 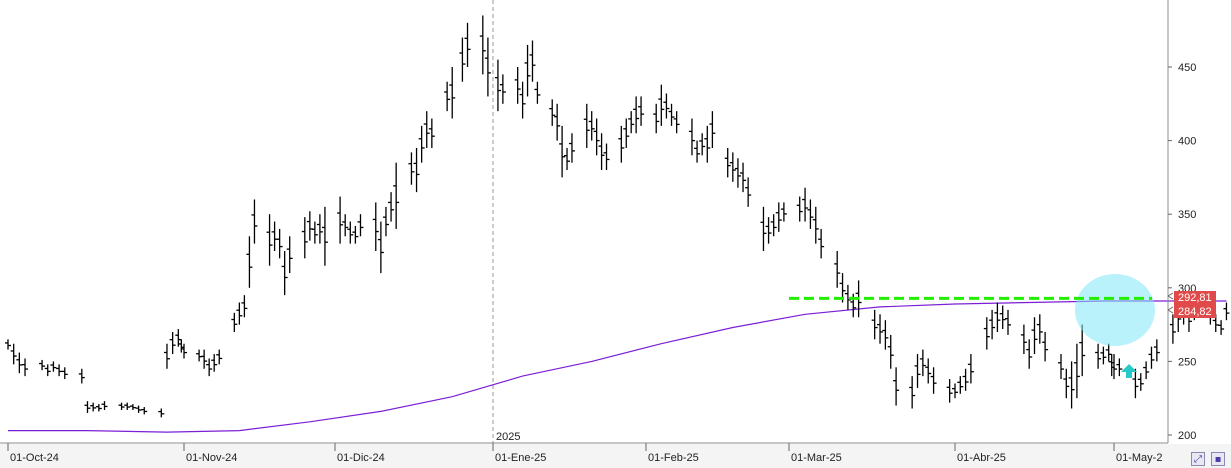 I want to click on price-tag-ma-label: 284,82, so click(x=1195, y=312).